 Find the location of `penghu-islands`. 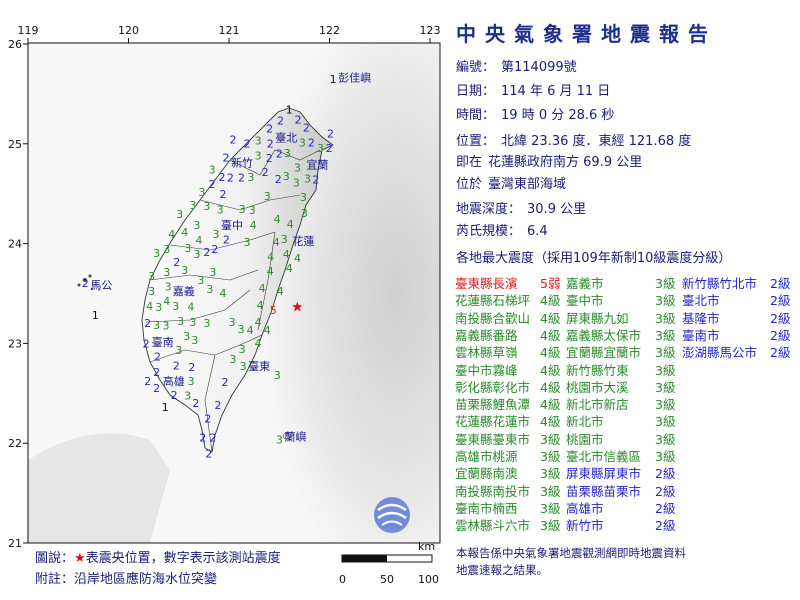

penghu-islands is located at coordinates (85, 282).